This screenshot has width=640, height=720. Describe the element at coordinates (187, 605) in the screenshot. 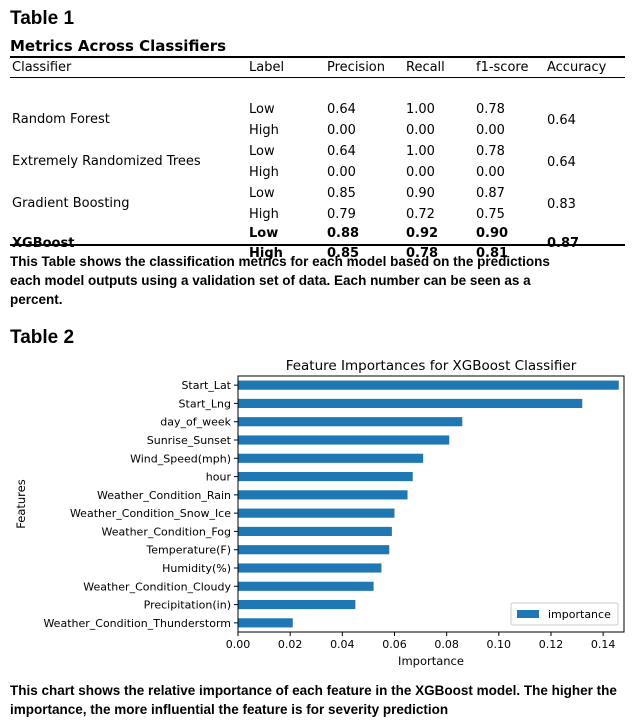

I see `y-tick-label: Precipitation(in)` at that location.